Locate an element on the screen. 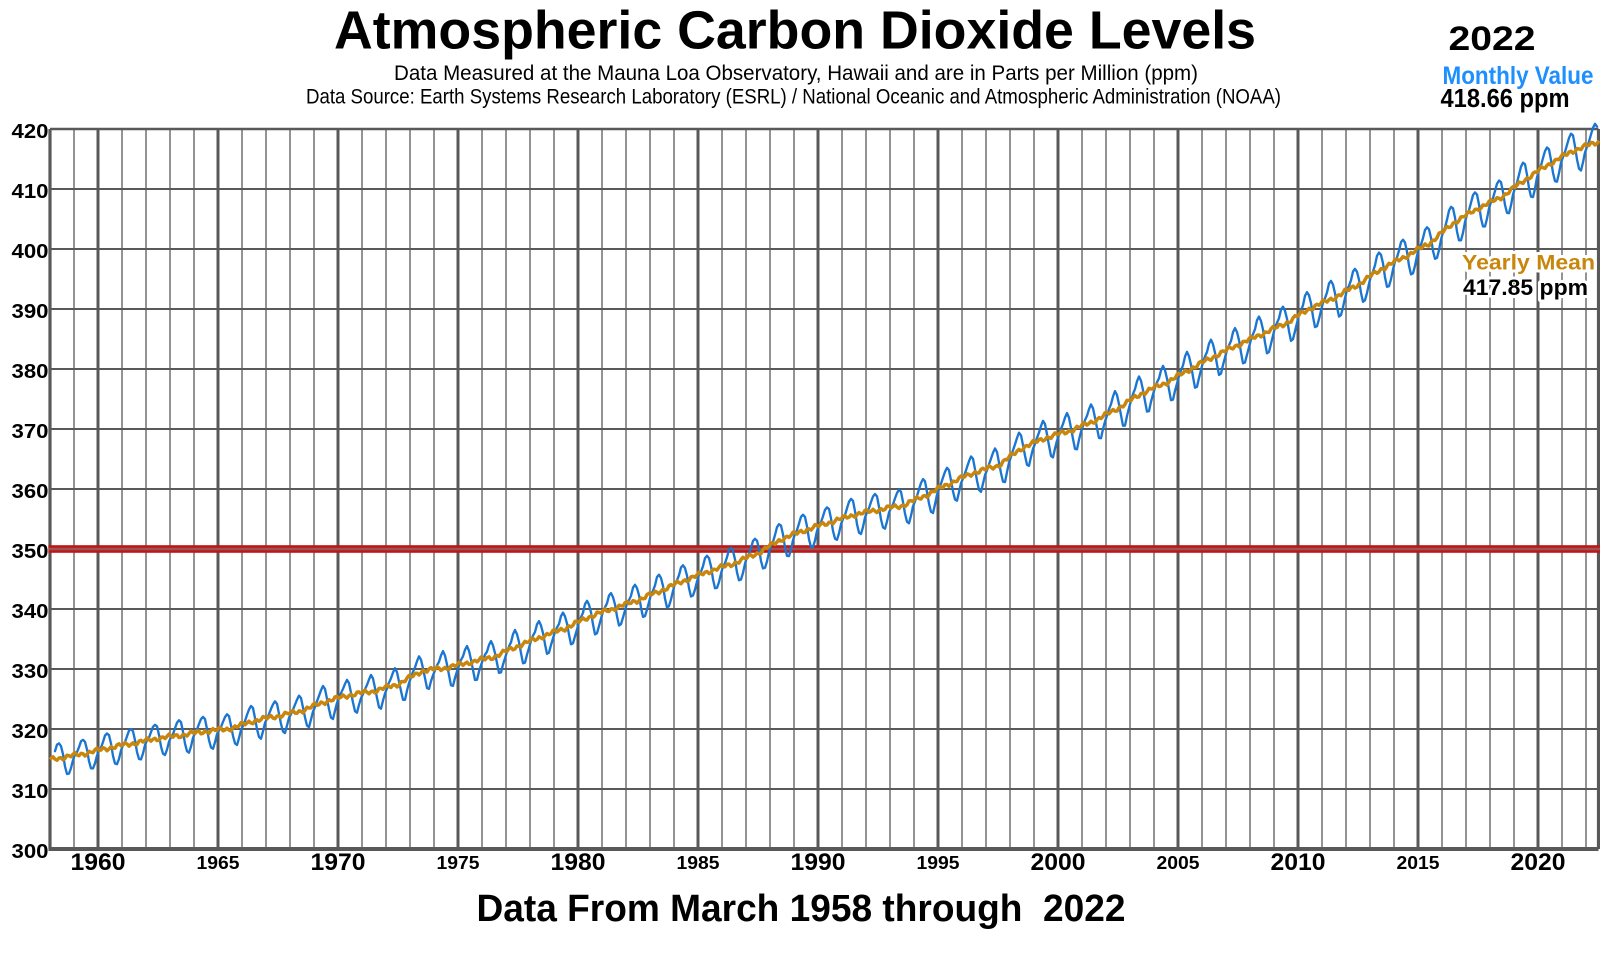 The height and width of the screenshot is (955, 1600). svg-text: 1970 is located at coordinates (338, 862).